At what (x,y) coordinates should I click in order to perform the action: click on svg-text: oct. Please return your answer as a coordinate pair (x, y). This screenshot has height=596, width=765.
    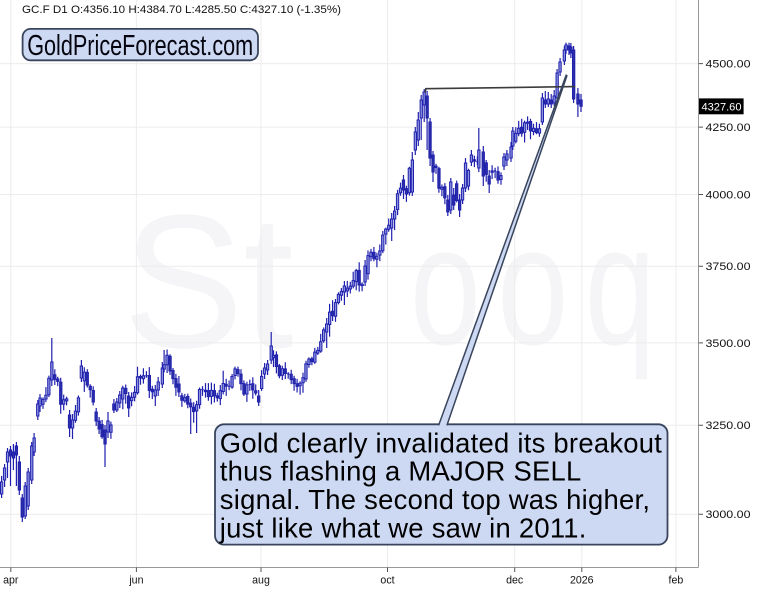
    Looking at the image, I should click on (387, 581).